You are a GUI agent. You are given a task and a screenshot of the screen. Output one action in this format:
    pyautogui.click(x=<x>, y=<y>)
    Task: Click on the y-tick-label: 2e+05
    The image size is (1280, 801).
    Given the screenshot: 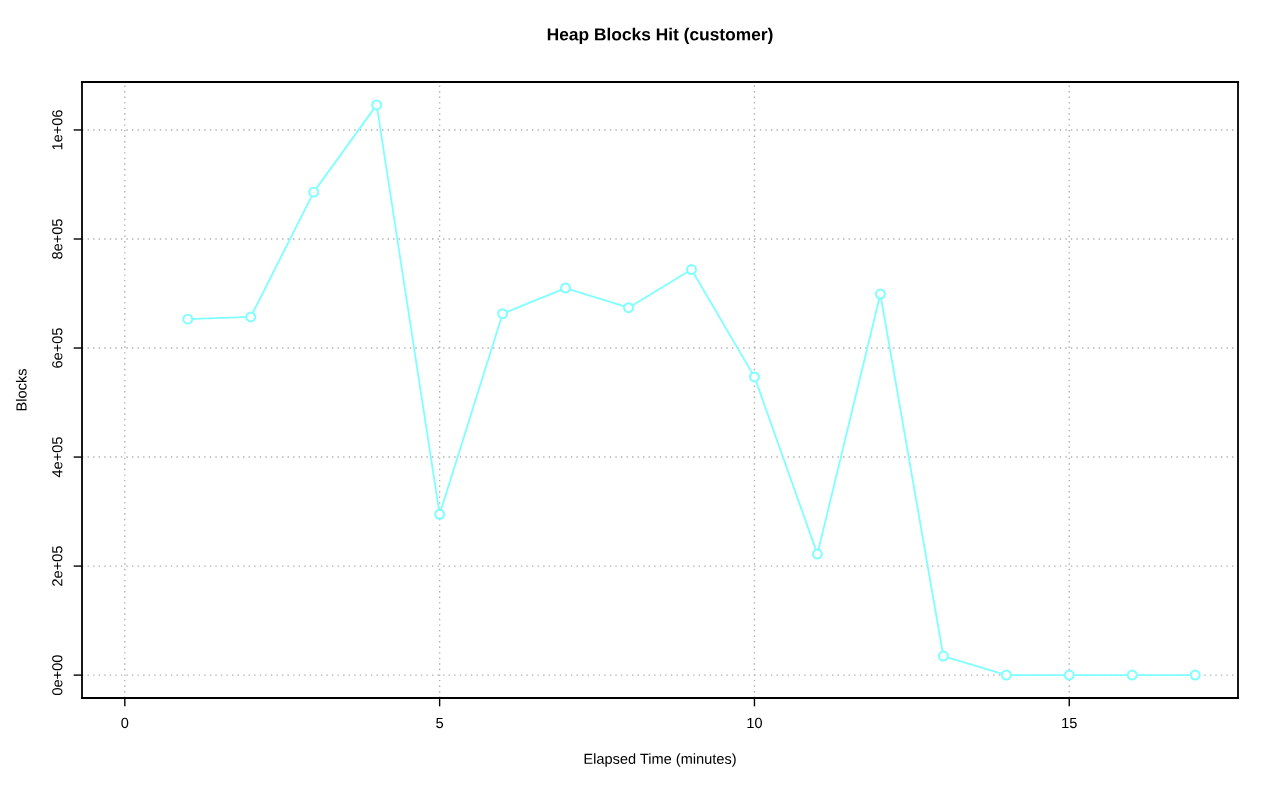 What is the action you would take?
    pyautogui.click(x=57, y=566)
    